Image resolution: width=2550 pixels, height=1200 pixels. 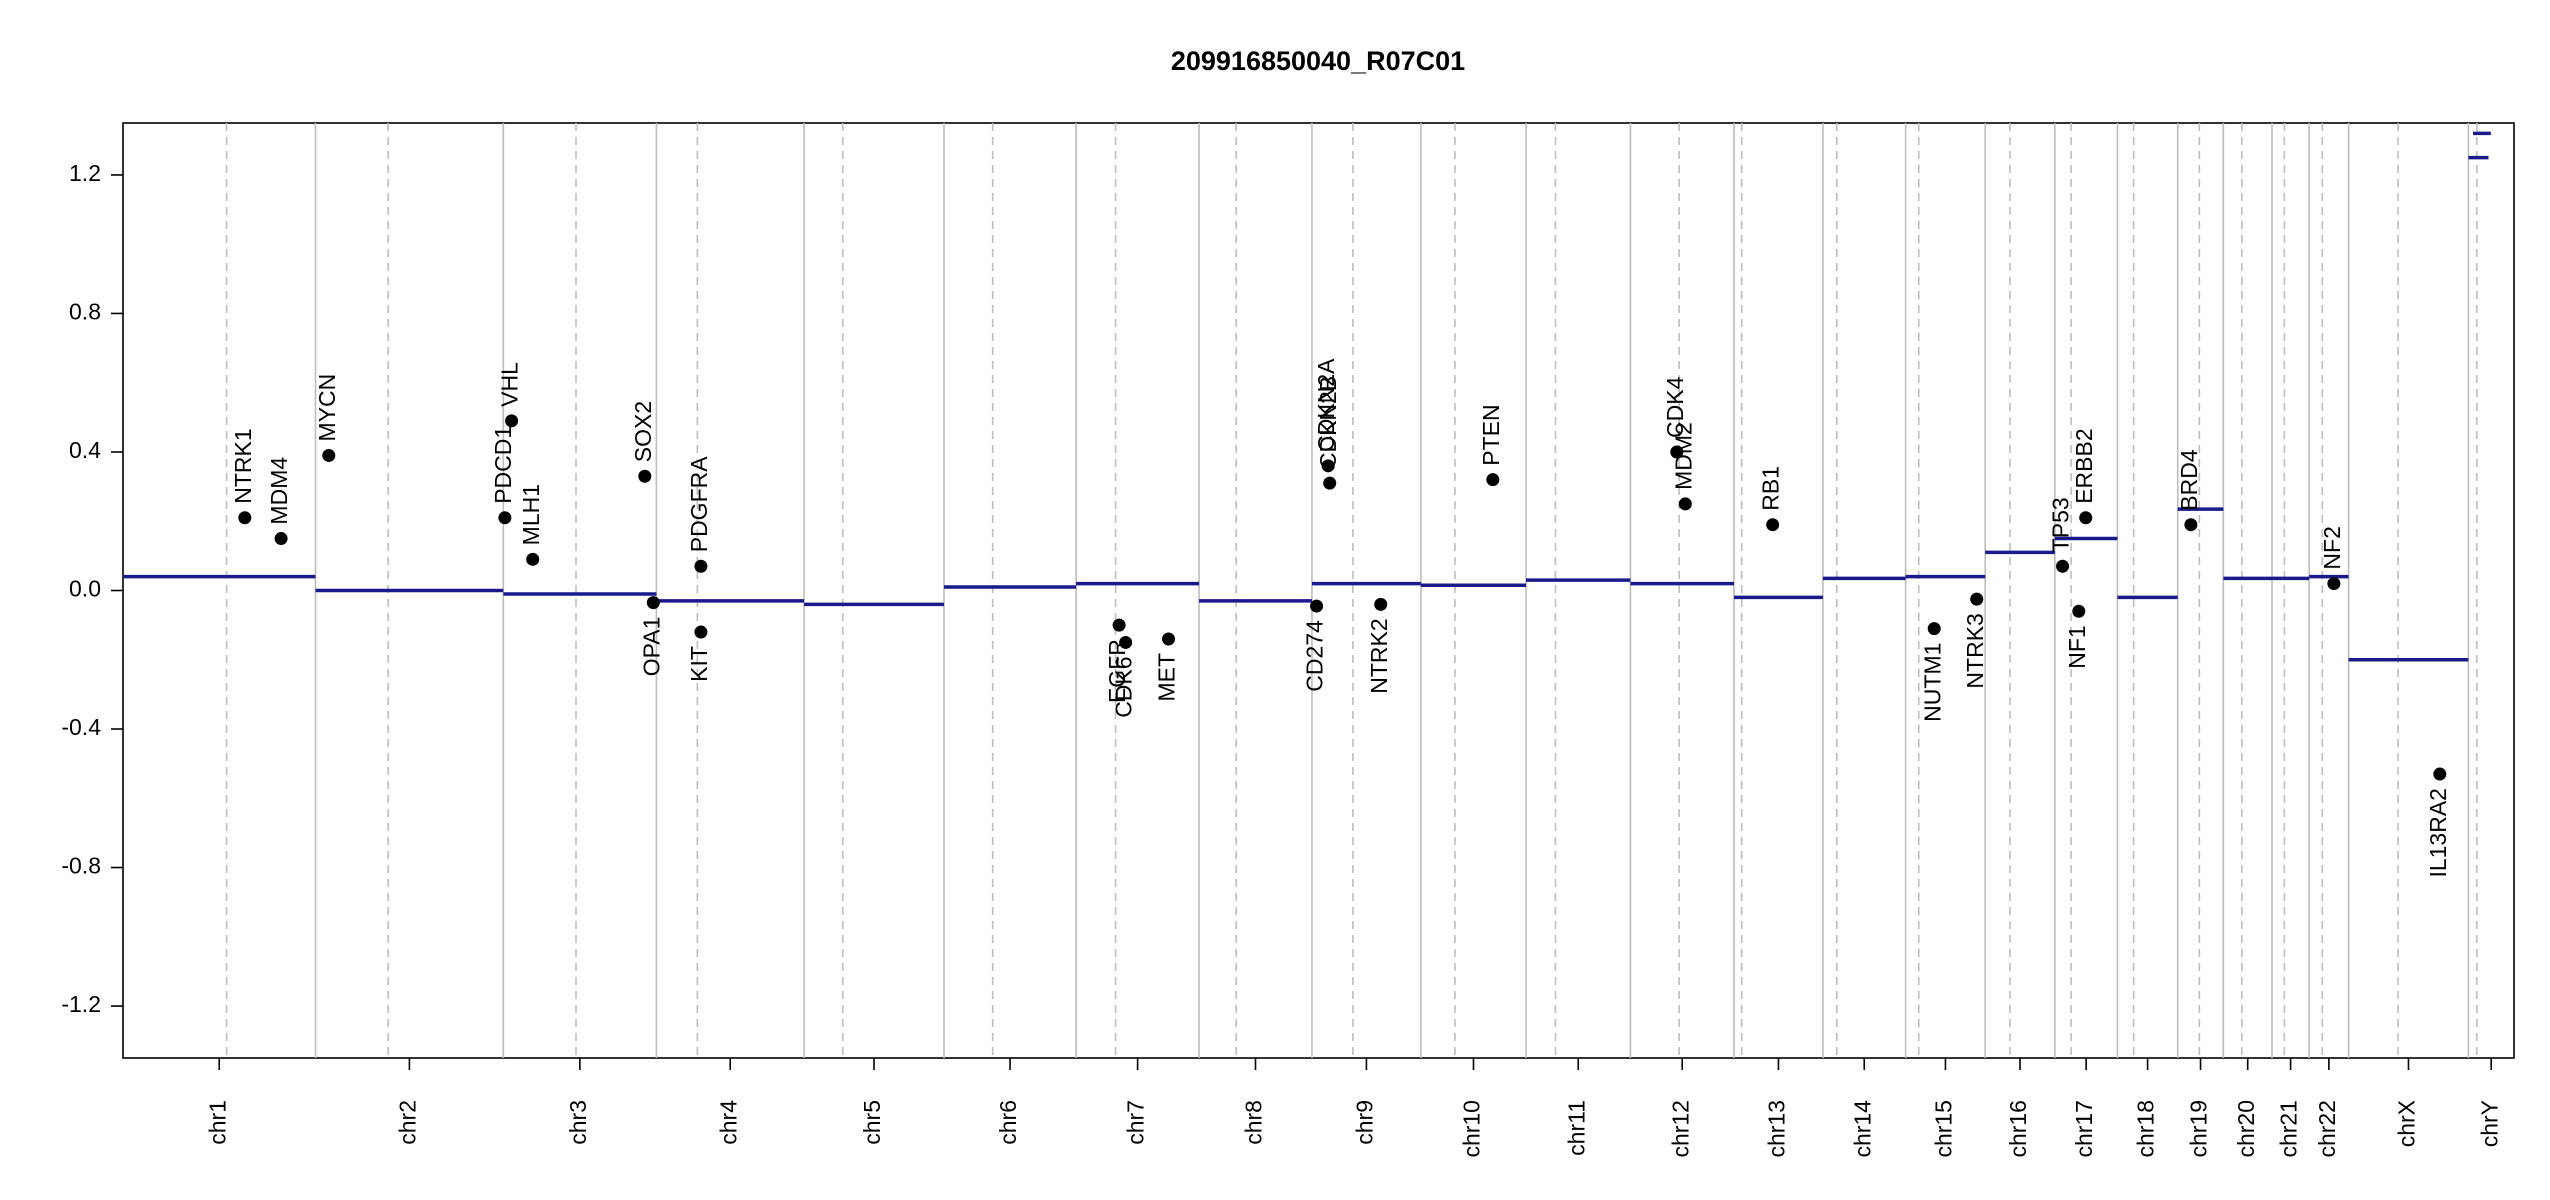 I want to click on y-tick-label: -0.4, so click(x=81, y=727).